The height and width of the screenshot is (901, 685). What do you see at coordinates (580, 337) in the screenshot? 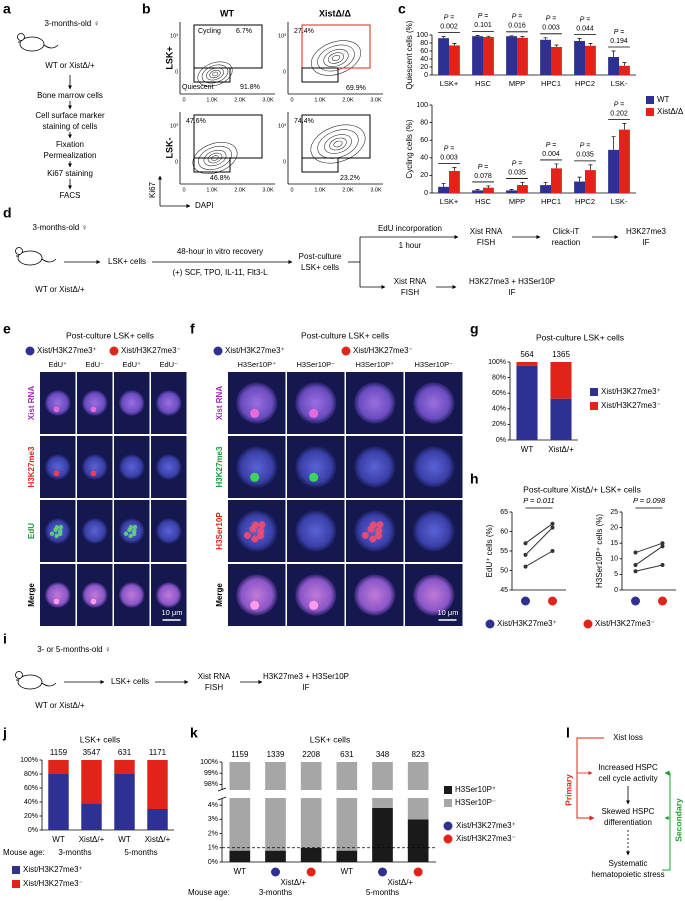
I see `chart-title: Post-culture LSK+ cells` at bounding box center [580, 337].